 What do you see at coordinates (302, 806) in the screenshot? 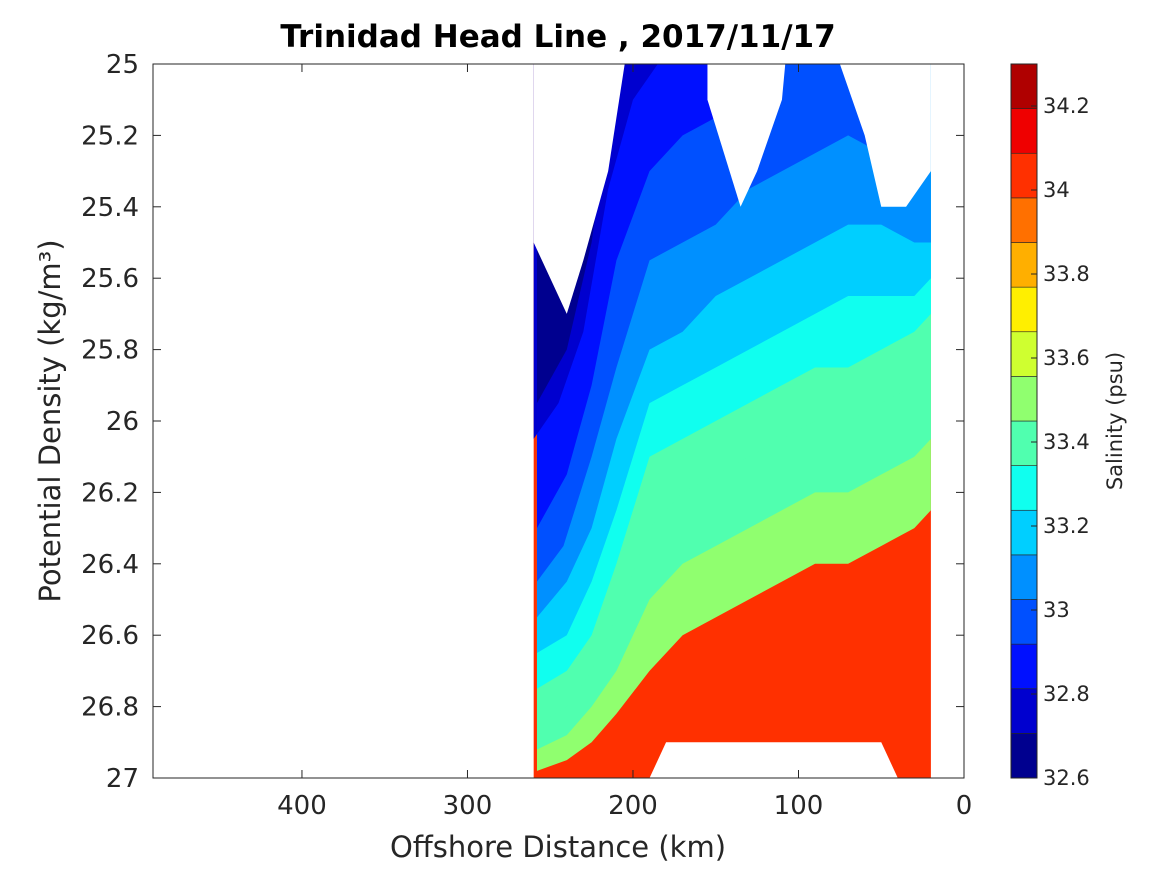
I see `x-tick-label: 400` at bounding box center [302, 806].